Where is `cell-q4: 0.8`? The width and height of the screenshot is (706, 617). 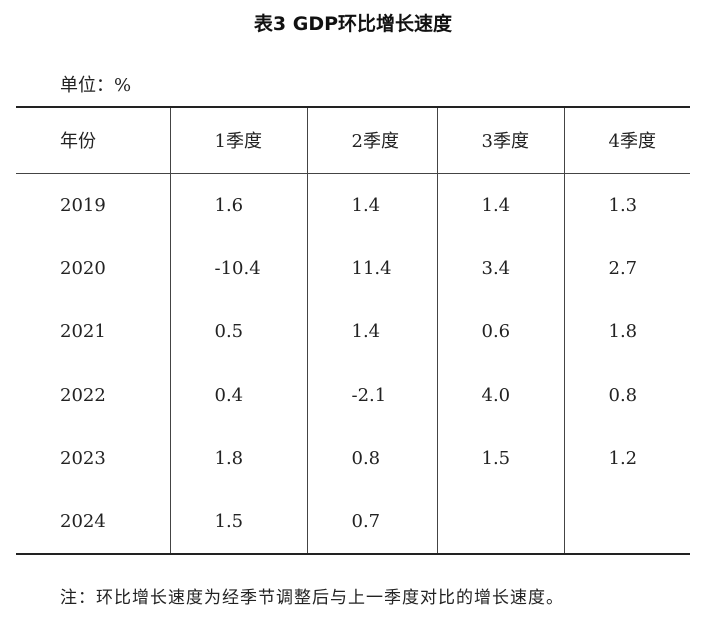
cell-q4: 0.8 is located at coordinates (626, 395).